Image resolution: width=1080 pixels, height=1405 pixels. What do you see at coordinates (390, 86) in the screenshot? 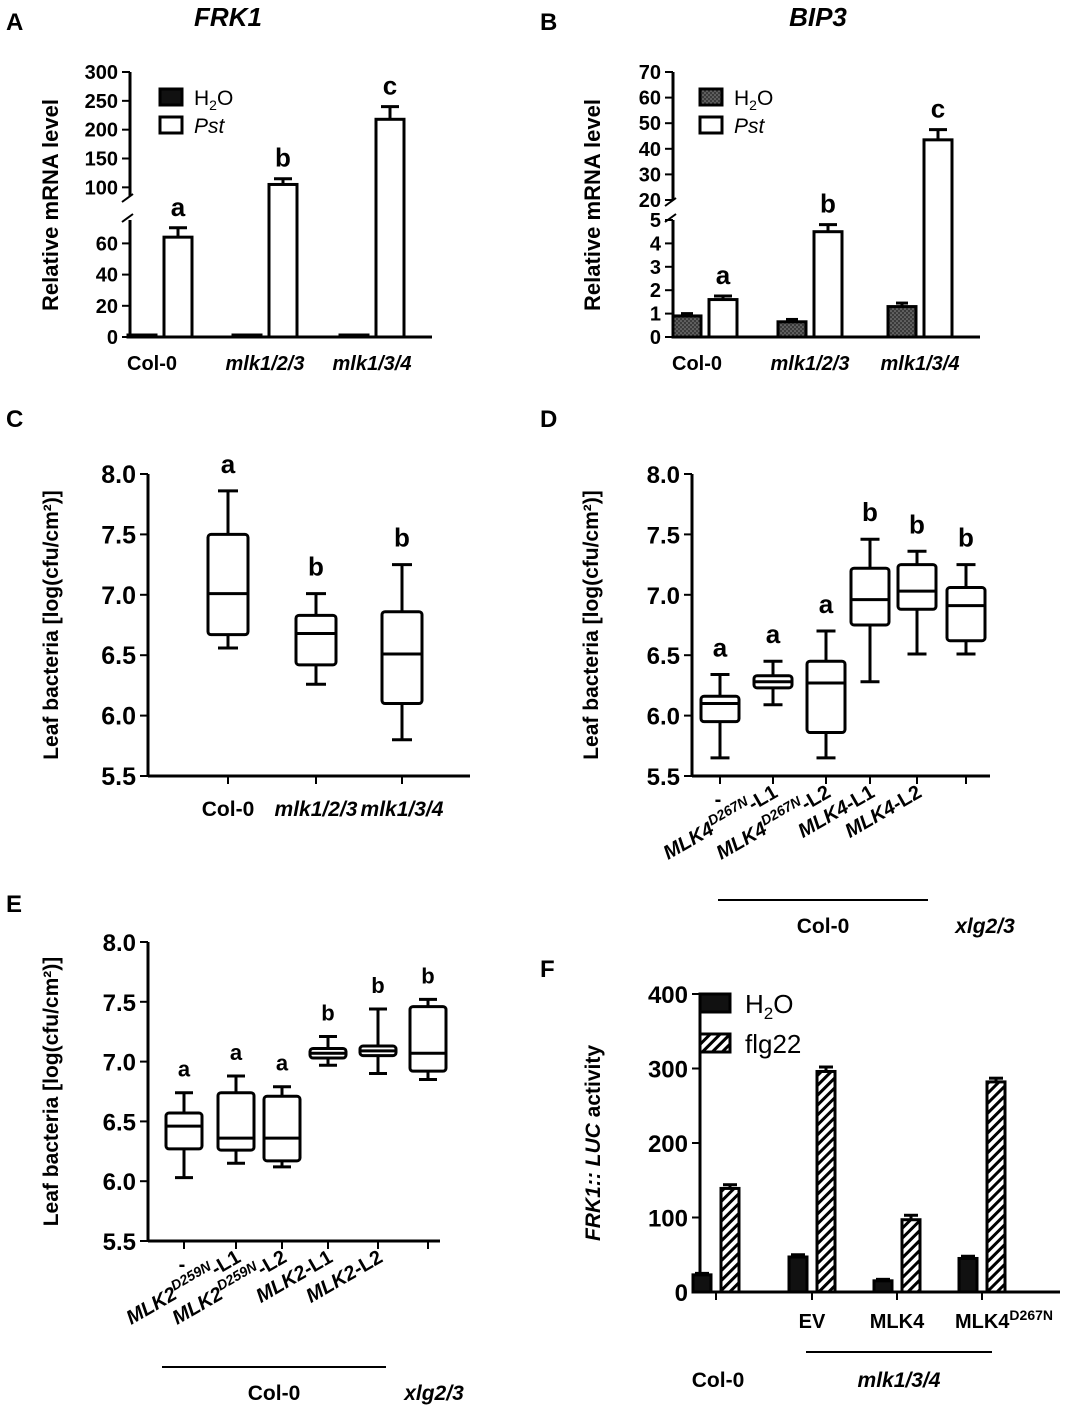
I see `significance-letter: c` at bounding box center [390, 86].